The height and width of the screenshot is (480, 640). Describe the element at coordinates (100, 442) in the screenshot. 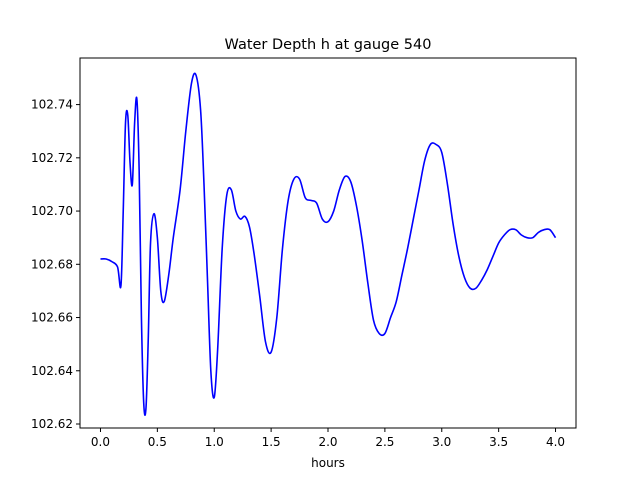

I see `x-tick-label: 0.0` at that location.